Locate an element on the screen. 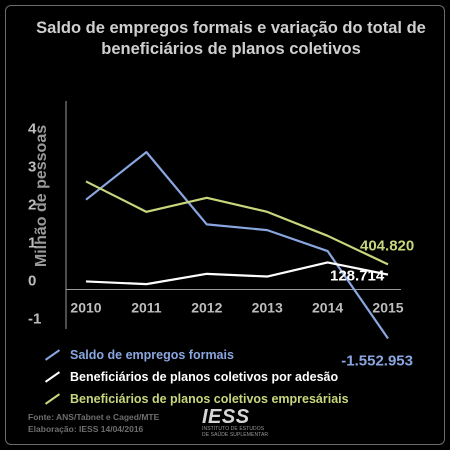 Image resolution: width=450 pixels, height=450 pixels. legend-label: Saldo de empregos formais is located at coordinates (152, 354).